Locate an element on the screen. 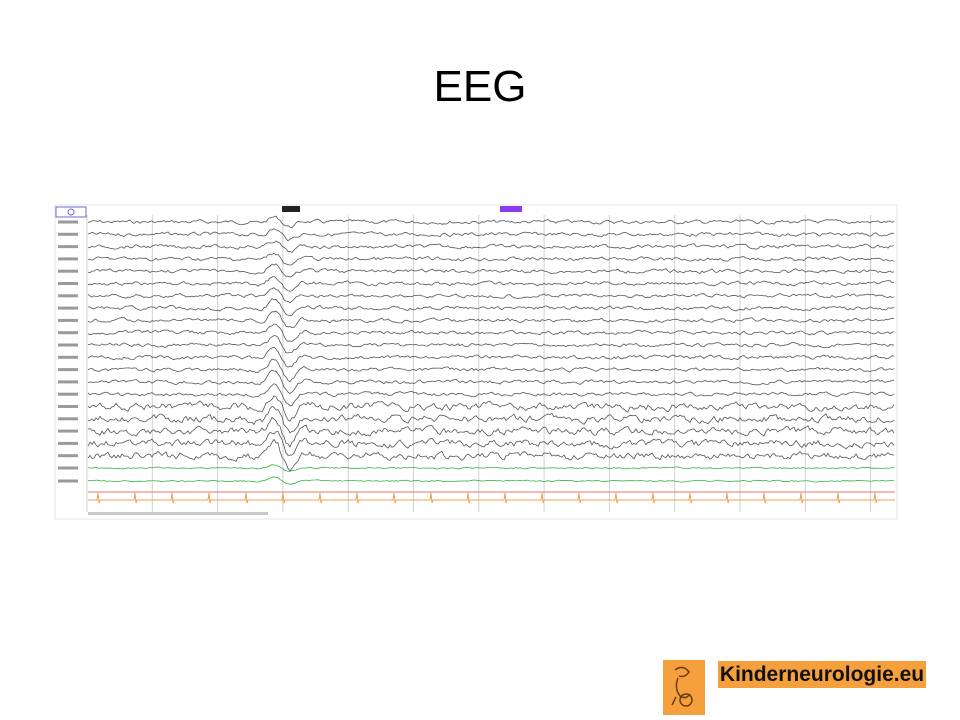 This screenshot has height=720, width=960. slide-title: EEG is located at coordinates (480, 86).